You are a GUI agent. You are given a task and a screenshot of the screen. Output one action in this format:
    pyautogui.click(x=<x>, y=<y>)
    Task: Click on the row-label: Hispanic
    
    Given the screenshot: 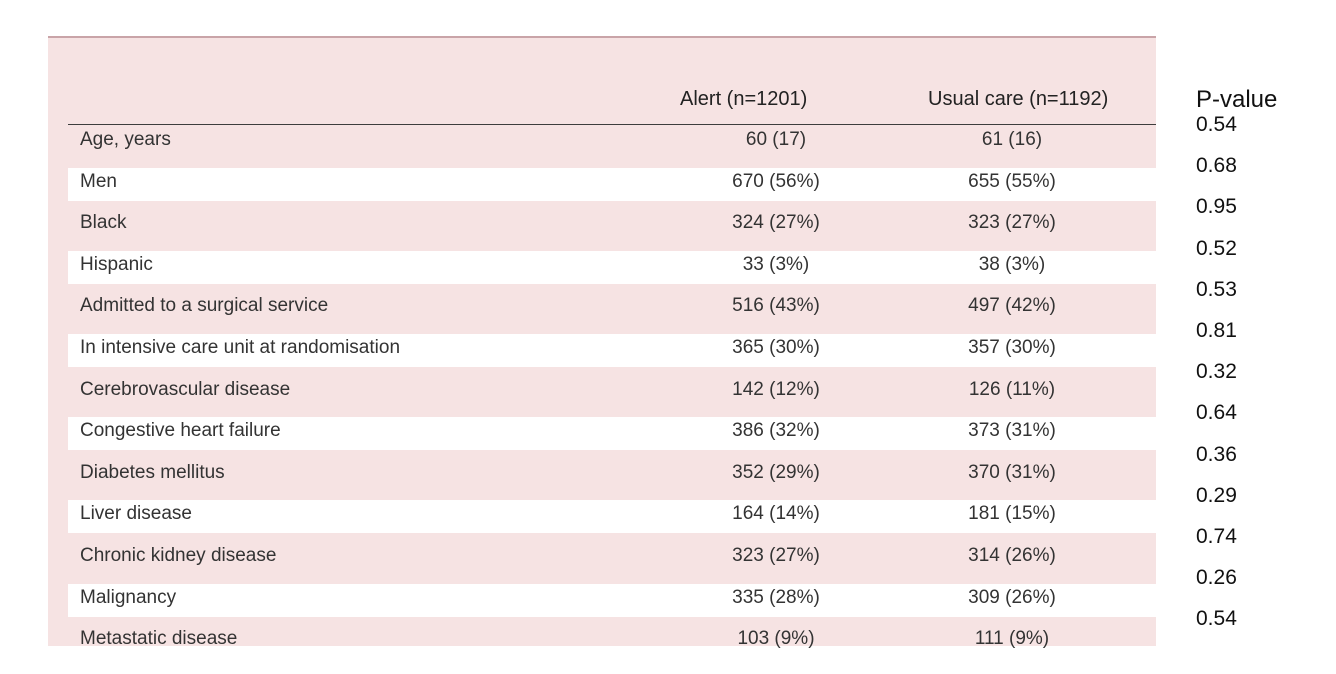 What is the action you would take?
    pyautogui.click(x=116, y=264)
    